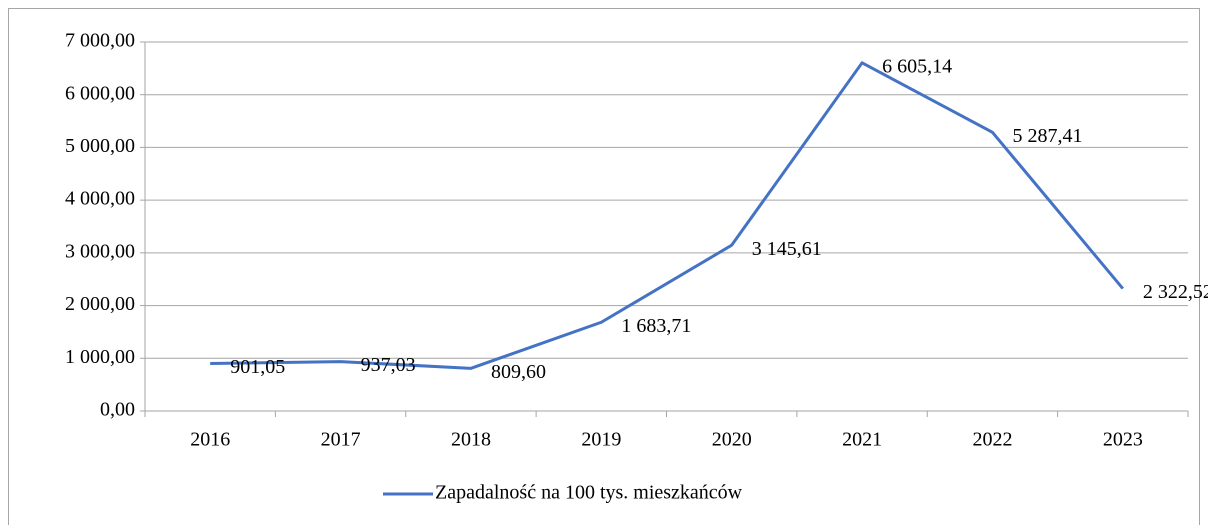 The height and width of the screenshot is (525, 1208). I want to click on x-tick-label: 2022, so click(992, 440).